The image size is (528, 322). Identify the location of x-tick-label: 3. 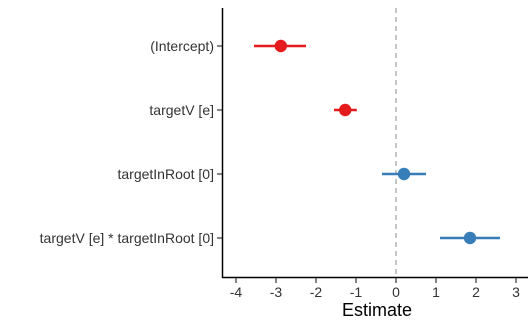
(516, 292).